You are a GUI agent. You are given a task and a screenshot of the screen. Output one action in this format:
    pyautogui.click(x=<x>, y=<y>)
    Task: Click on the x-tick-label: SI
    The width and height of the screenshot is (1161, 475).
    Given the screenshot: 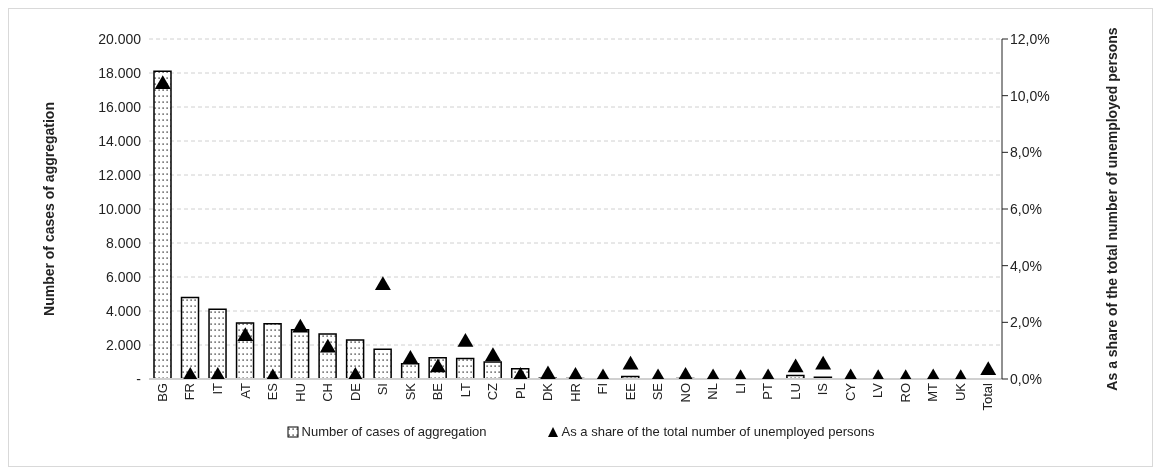 What is the action you would take?
    pyautogui.click(x=383, y=389)
    